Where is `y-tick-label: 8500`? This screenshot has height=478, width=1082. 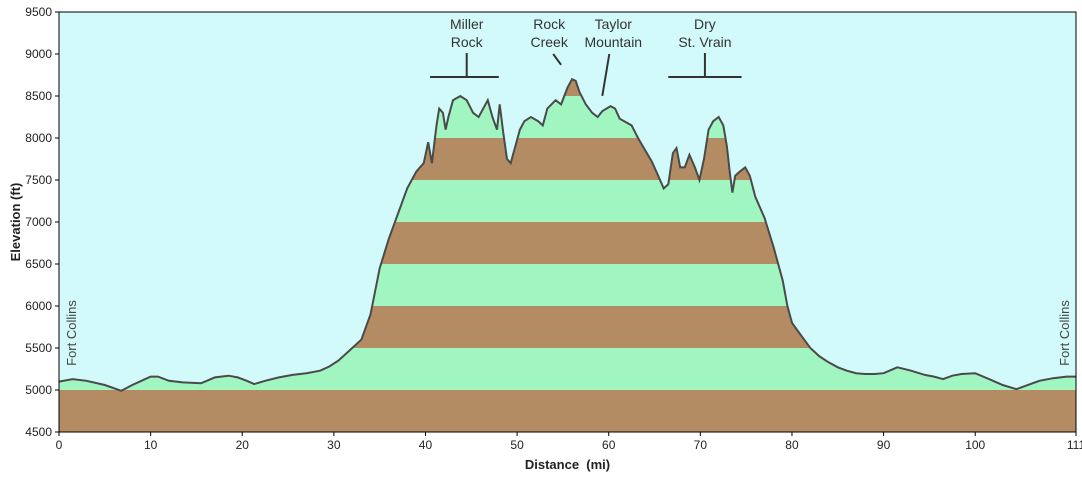 y-tick-label: 8500 is located at coordinates (38, 96).